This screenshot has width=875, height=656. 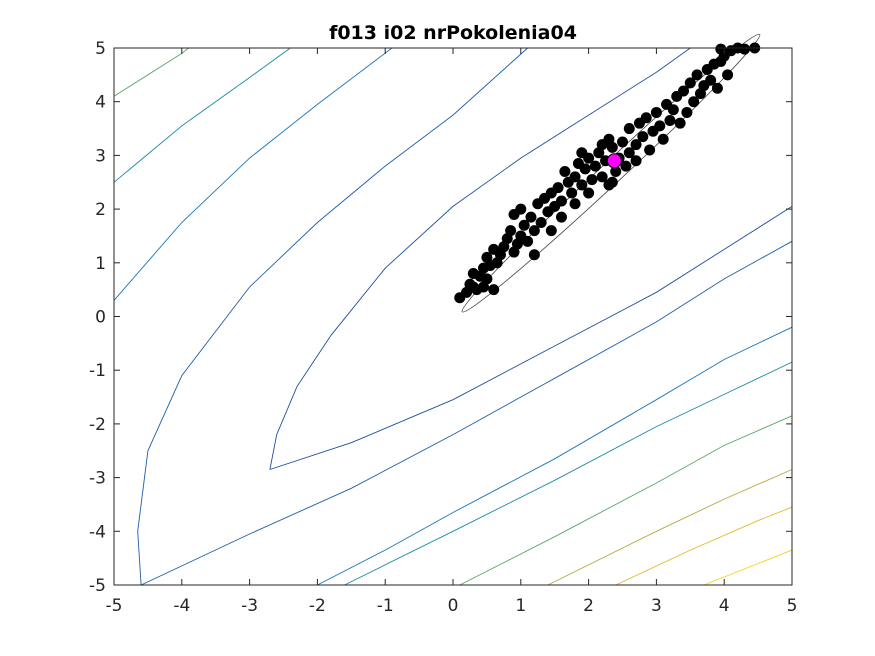 What do you see at coordinates (100, 156) in the screenshot?
I see `y-tick-label-8: 3` at bounding box center [100, 156].